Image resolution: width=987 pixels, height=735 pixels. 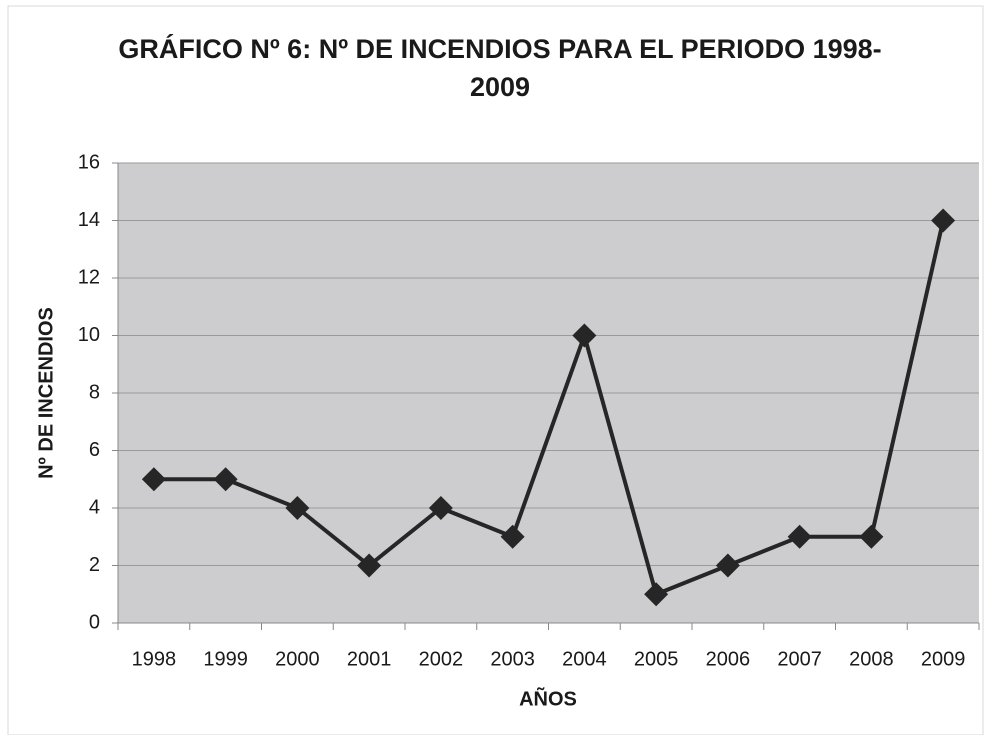 I want to click on y-tick-label: 2, so click(x=94, y=565).